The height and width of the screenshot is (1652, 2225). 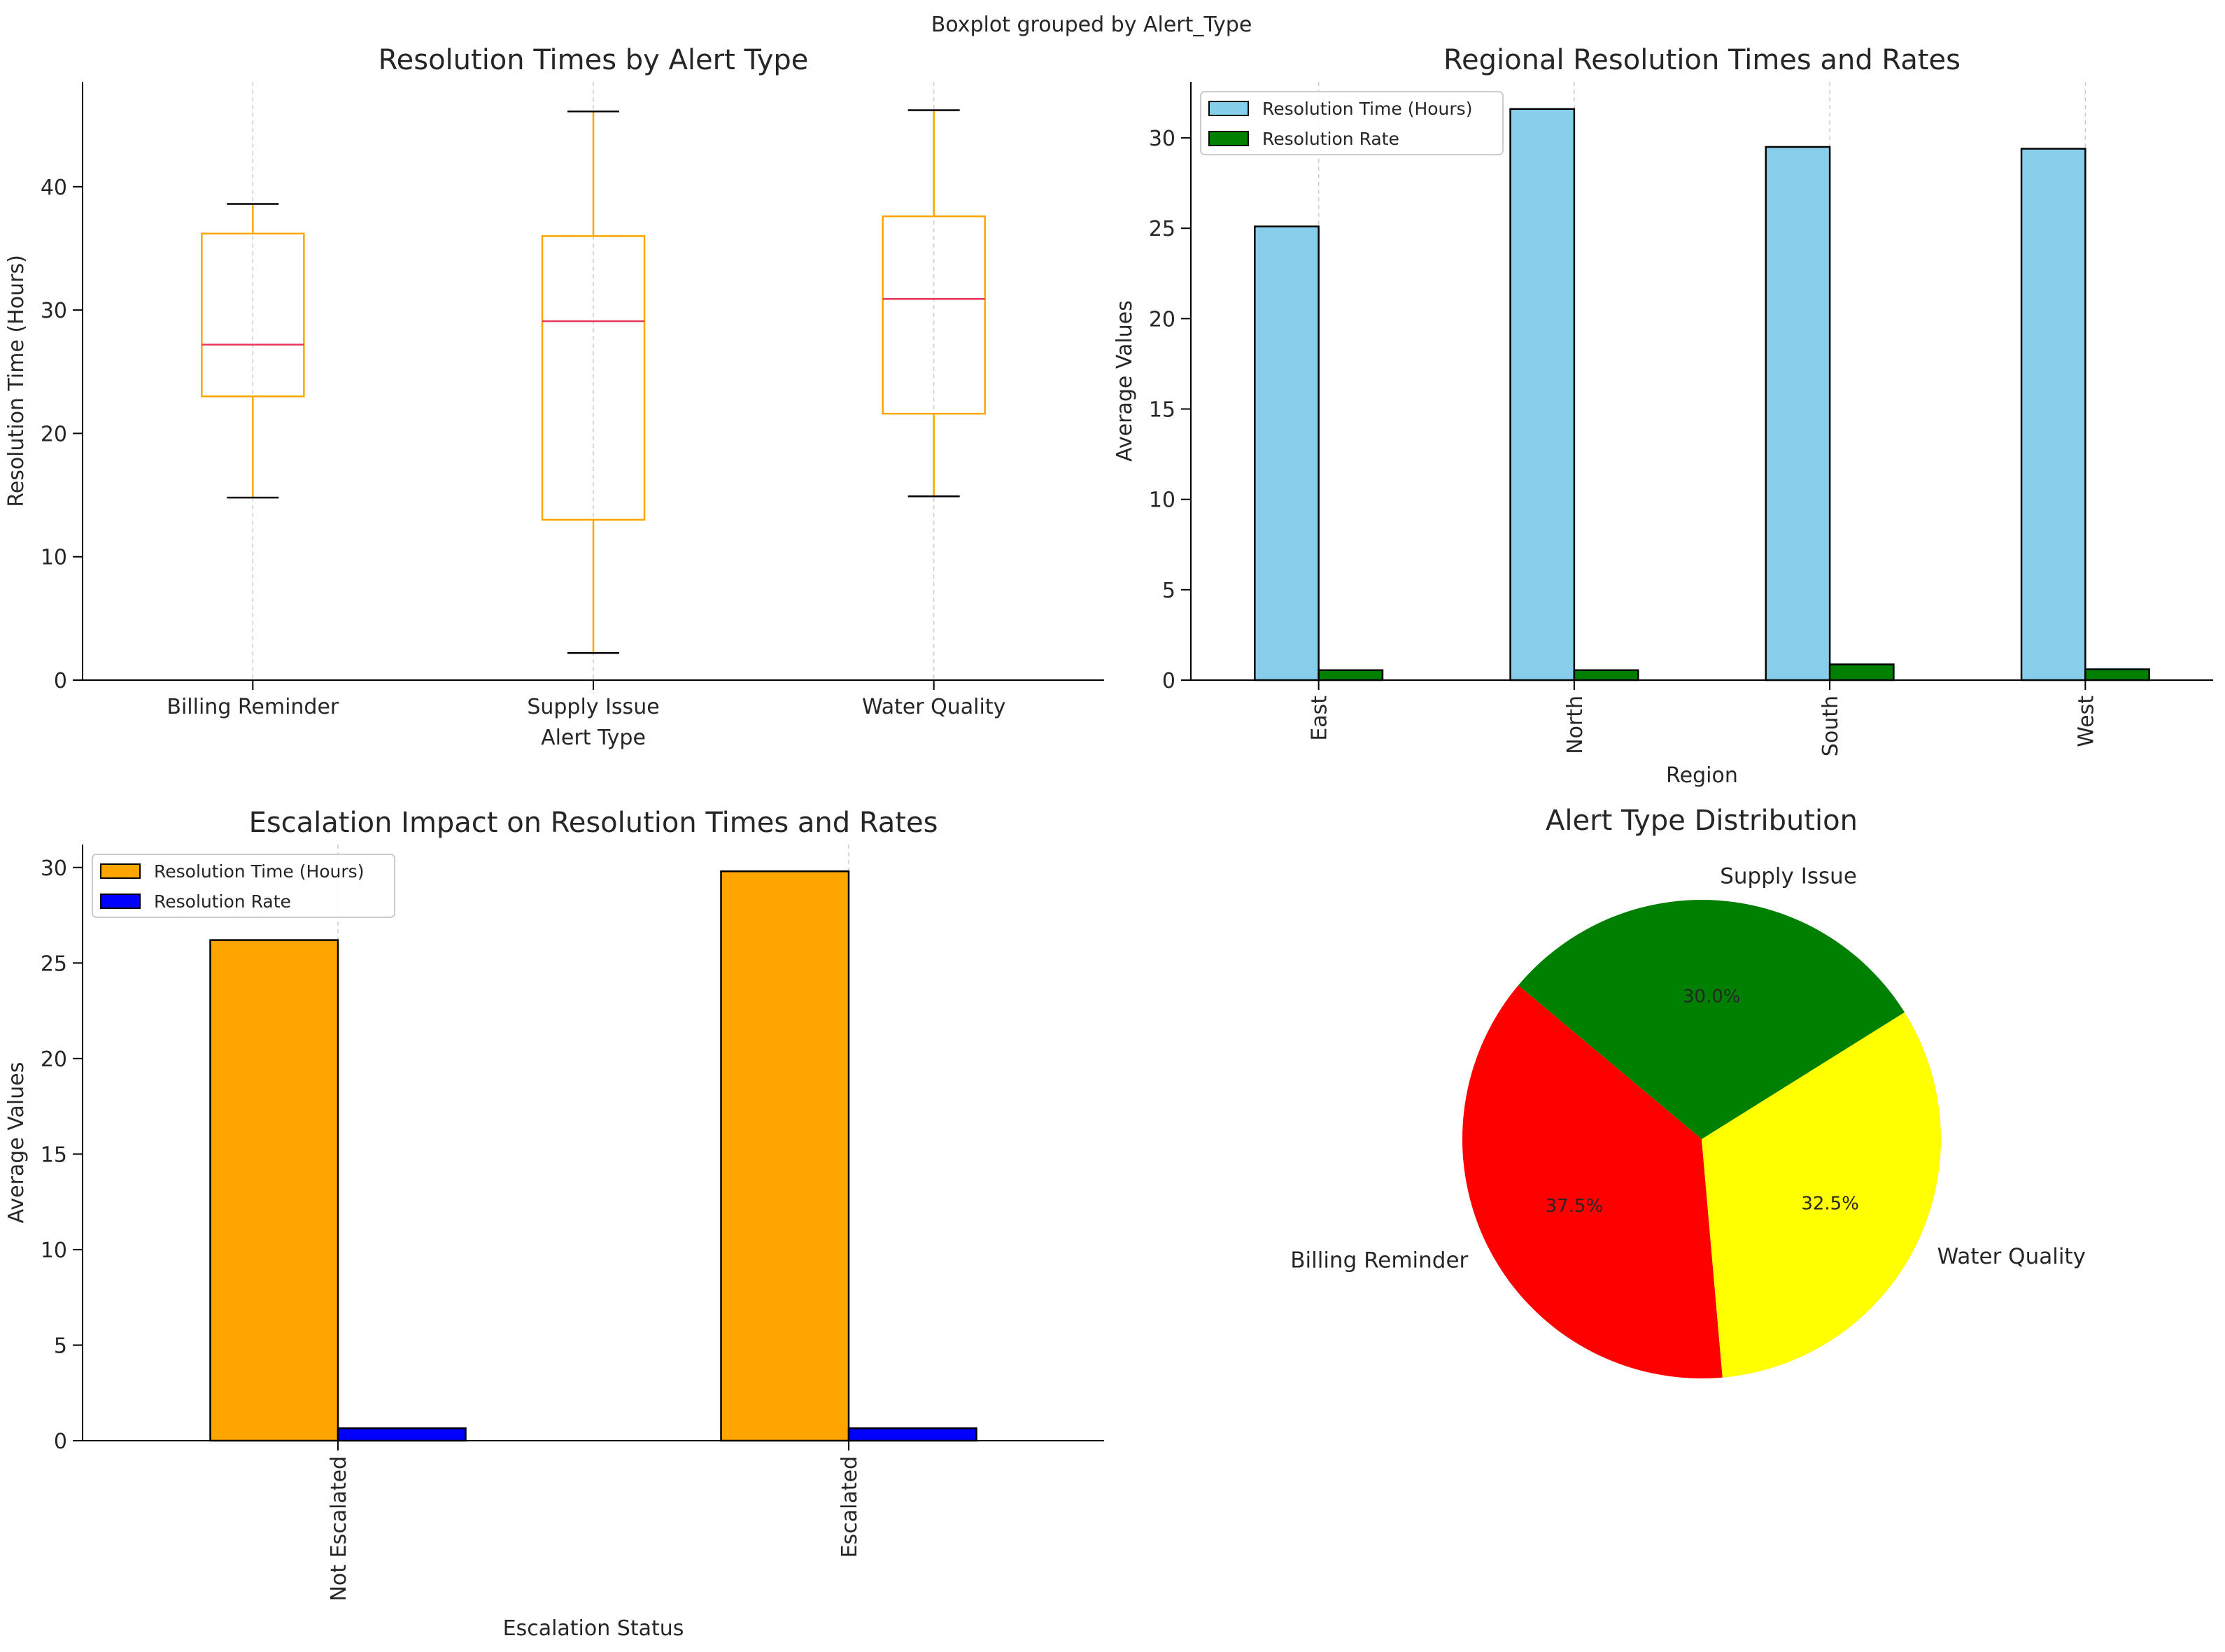 What do you see at coordinates (1575, 1206) in the screenshot?
I see `pie-pct-label: 37.5%` at bounding box center [1575, 1206].